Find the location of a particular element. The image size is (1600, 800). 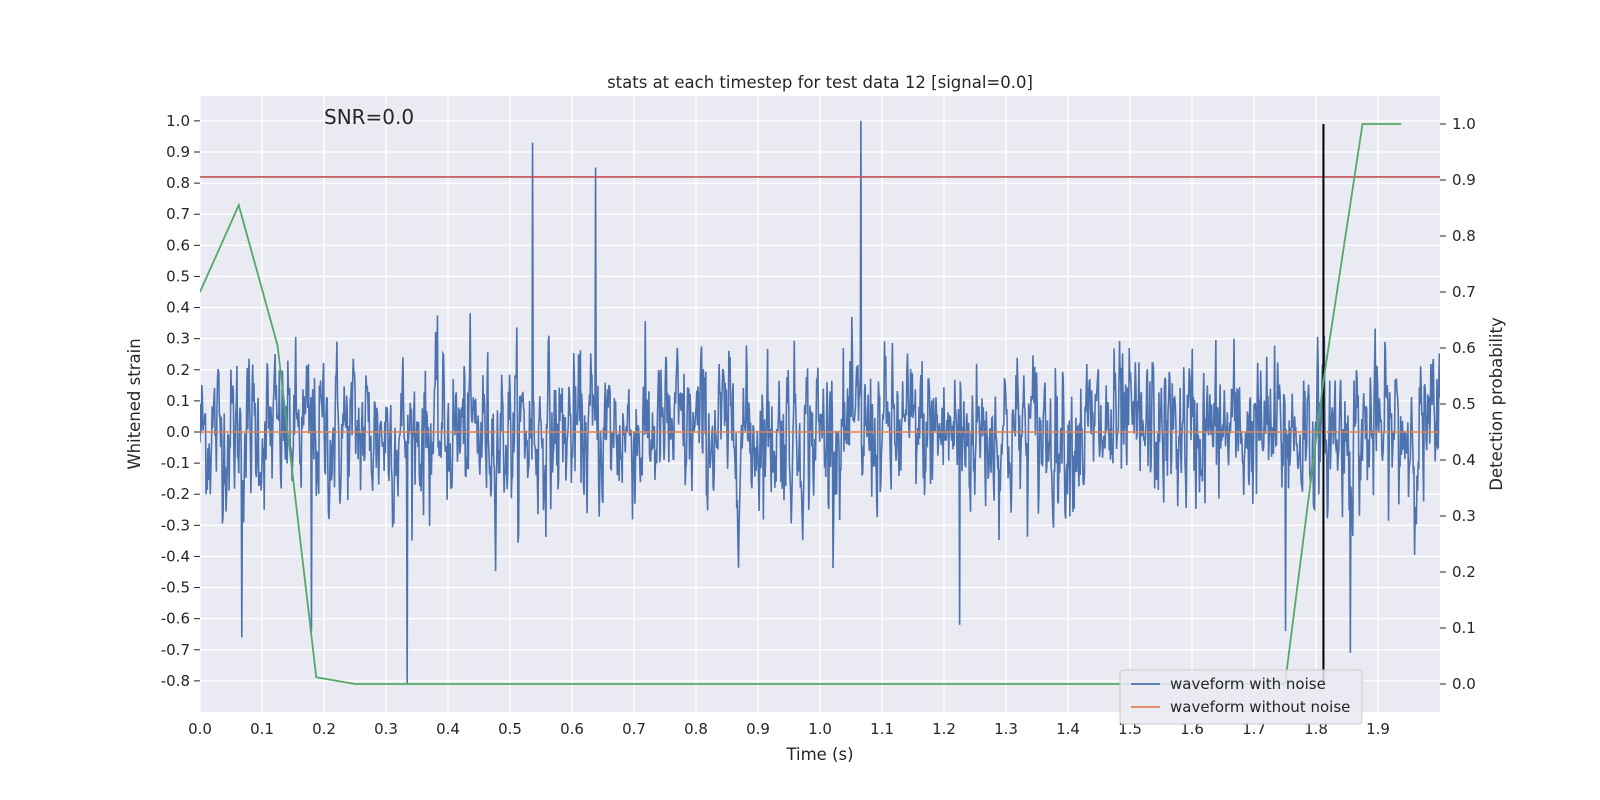

x-tick-label: 1.0 is located at coordinates (820, 729).